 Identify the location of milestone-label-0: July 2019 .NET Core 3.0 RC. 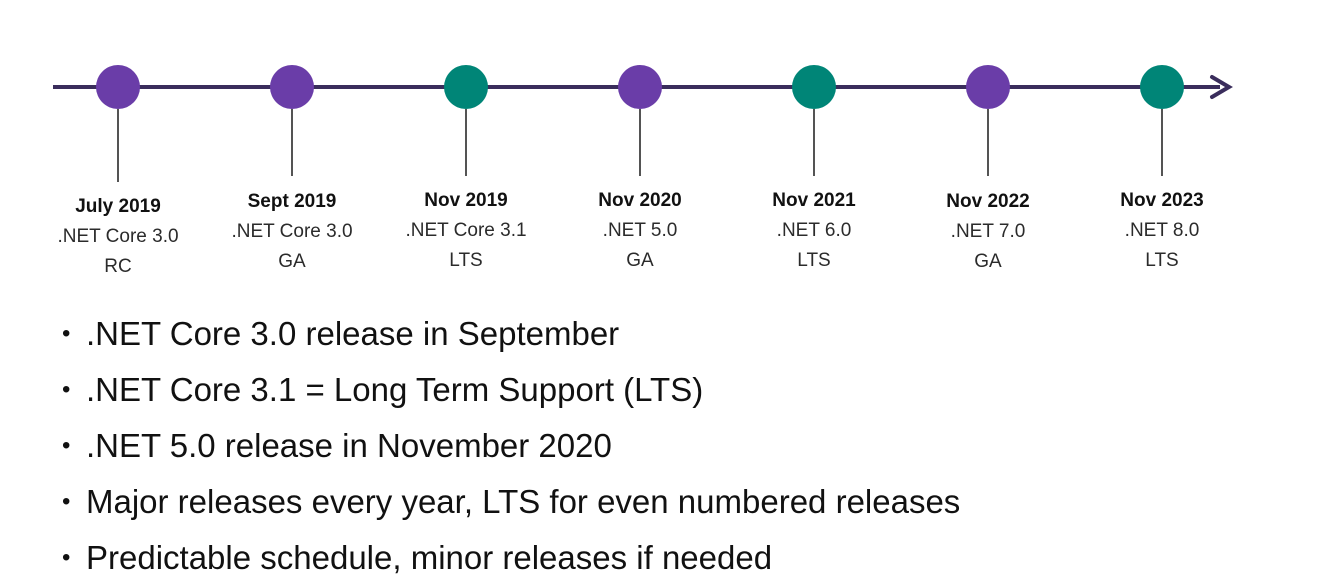
(118, 237).